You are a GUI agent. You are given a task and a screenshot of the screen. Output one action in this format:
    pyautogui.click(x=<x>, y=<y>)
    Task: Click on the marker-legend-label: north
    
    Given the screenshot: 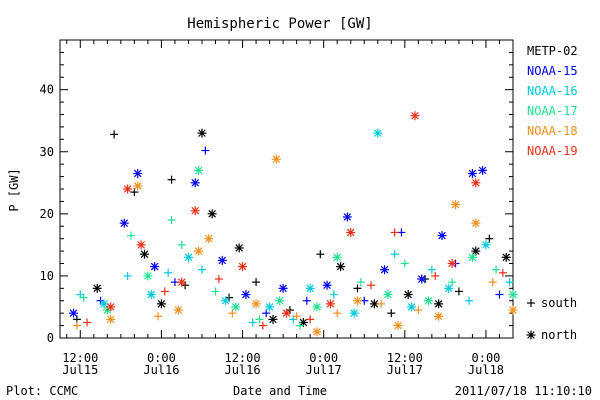 What is the action you would take?
    pyautogui.click(x=559, y=335)
    